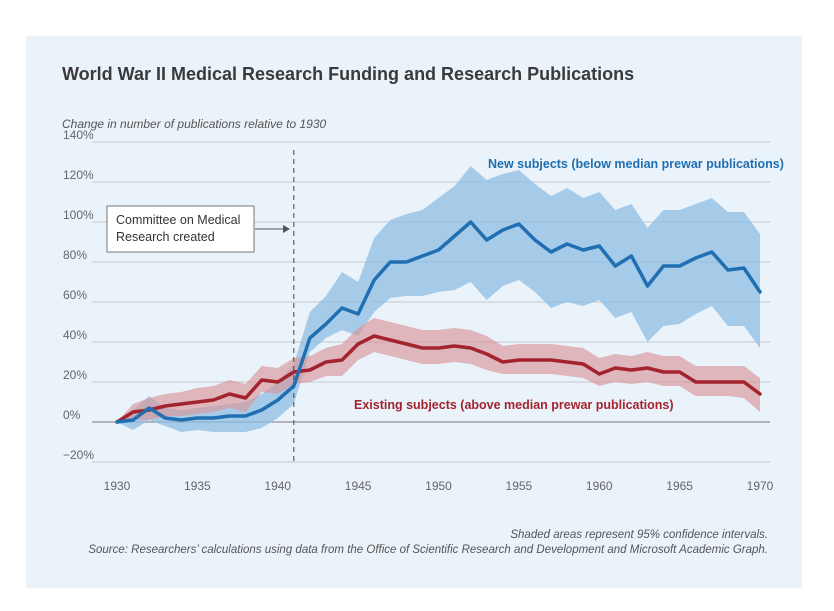 The width and height of the screenshot is (834, 611). I want to click on x-tick-label: 1945, so click(358, 486).